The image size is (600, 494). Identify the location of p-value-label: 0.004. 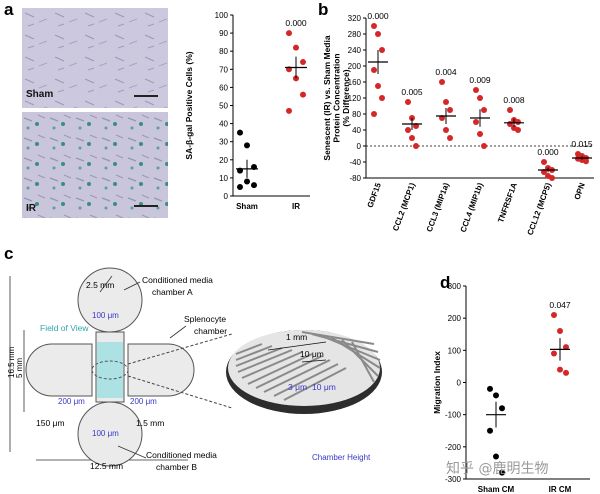
(446, 72).